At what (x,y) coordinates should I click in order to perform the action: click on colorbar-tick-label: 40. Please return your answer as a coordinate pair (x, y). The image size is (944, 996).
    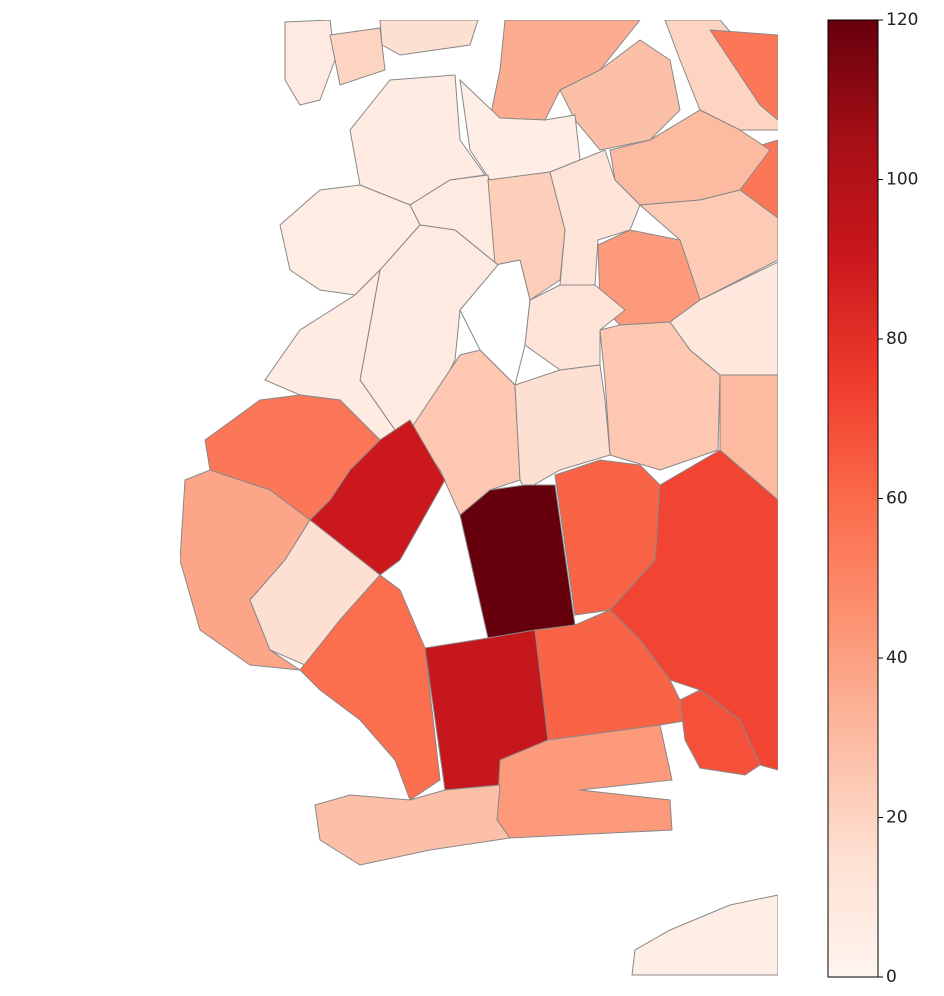
    Looking at the image, I should click on (897, 658).